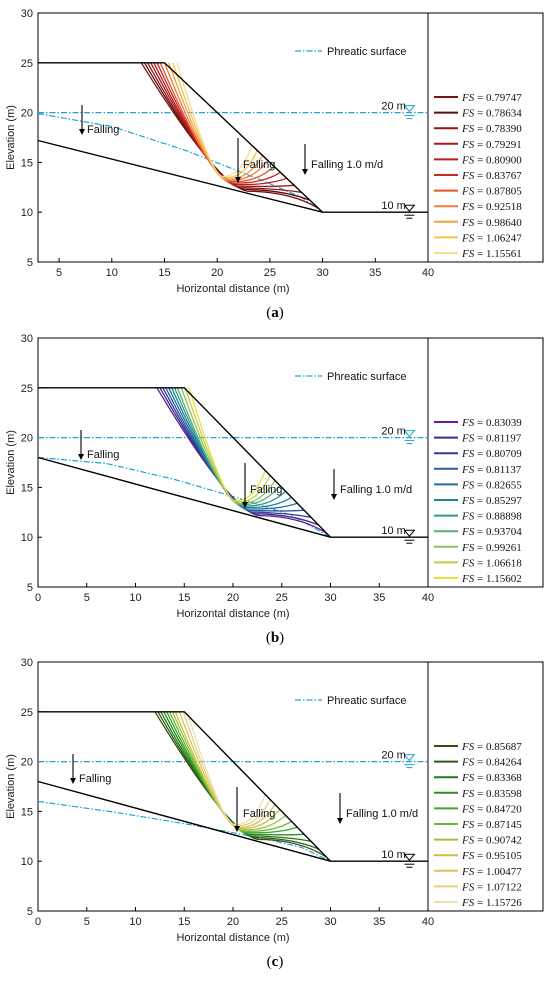 This screenshot has height=982, width=550. What do you see at coordinates (491, 114) in the screenshot?
I see `legend-entry-label: FS = 0.78634` at bounding box center [491, 114].